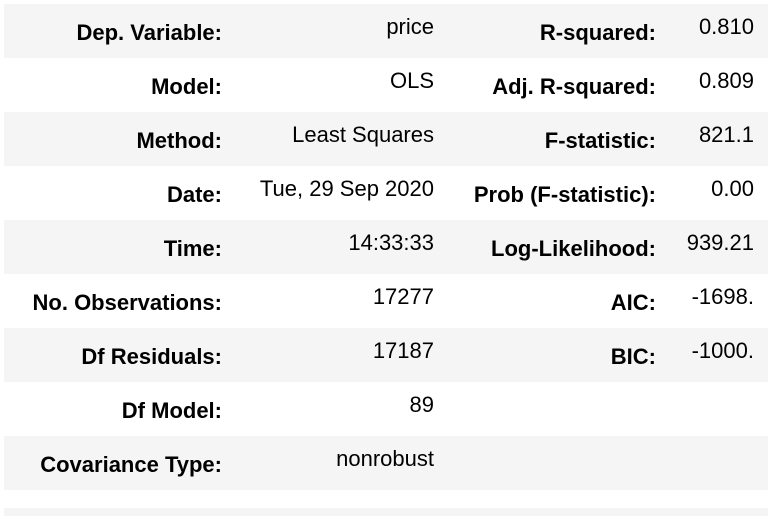 The image size is (768, 516). Describe the element at coordinates (726, 134) in the screenshot. I see `stat-value: 821.1` at that location.